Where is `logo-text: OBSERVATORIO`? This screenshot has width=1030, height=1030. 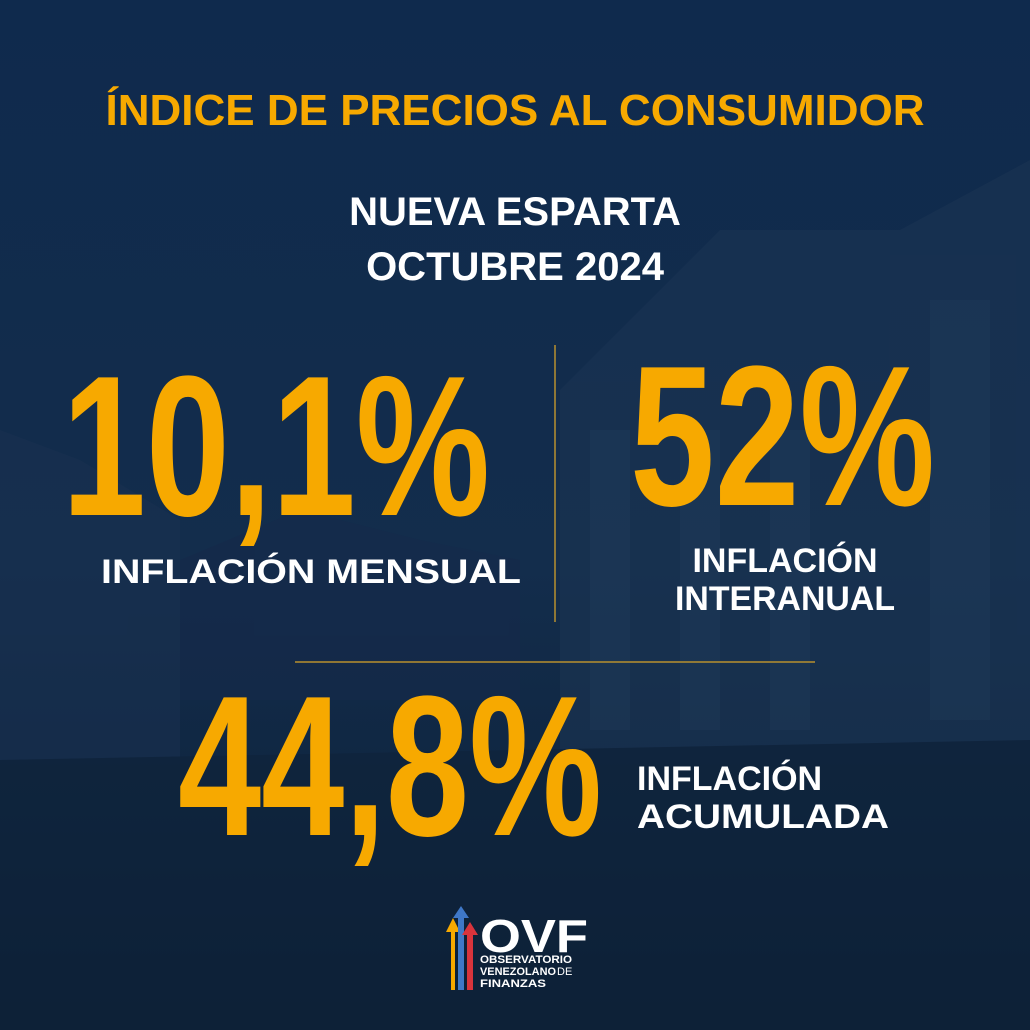
logo-text: OBSERVATORIO is located at coordinates (526, 960).